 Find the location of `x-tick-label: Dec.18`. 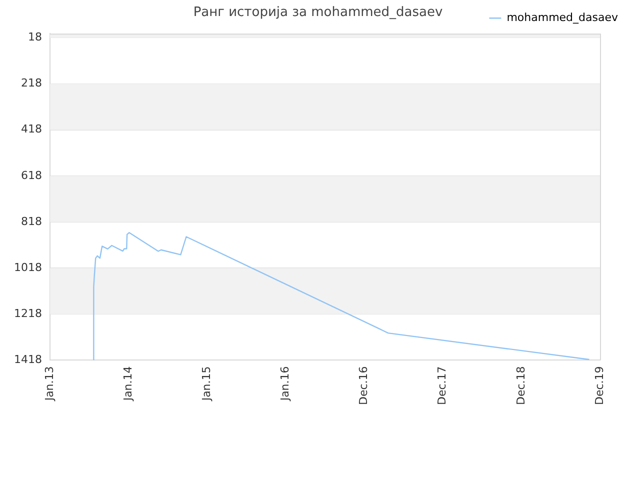

x-tick-label: Dec.18 is located at coordinates (521, 385).